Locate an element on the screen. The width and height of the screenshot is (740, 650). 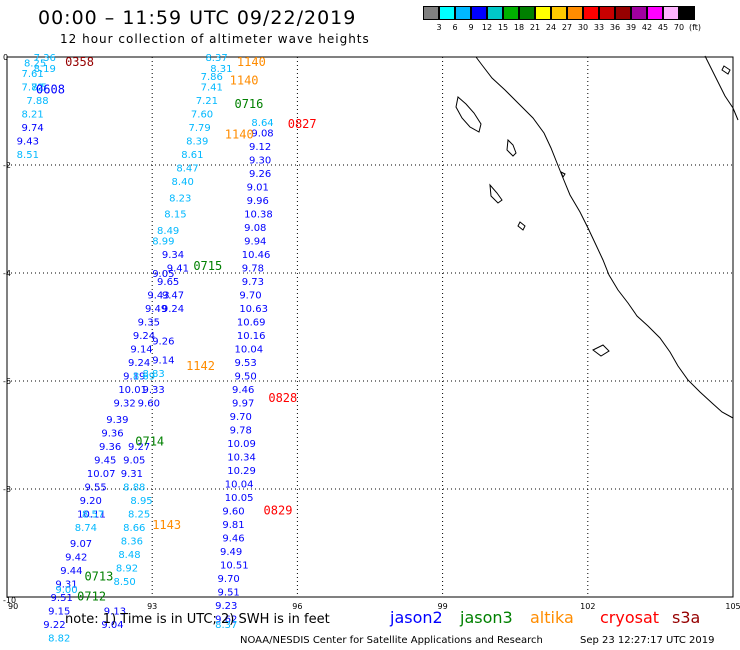
swh-value: 9.42 is located at coordinates (76, 558).